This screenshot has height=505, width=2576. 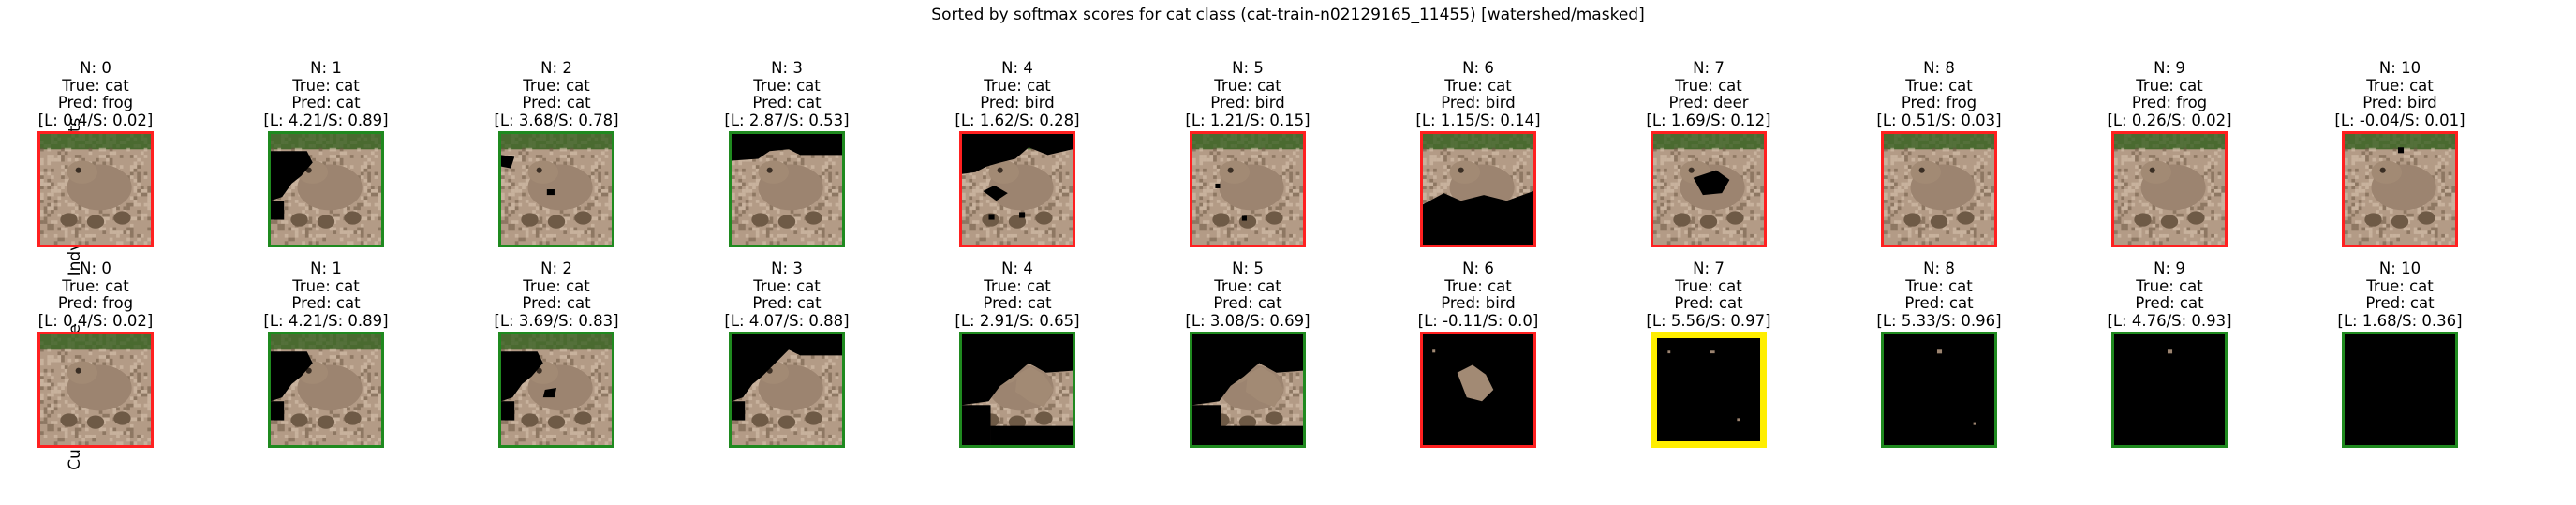 What do you see at coordinates (787, 269) in the screenshot?
I see `panel-index: N: 3` at bounding box center [787, 269].